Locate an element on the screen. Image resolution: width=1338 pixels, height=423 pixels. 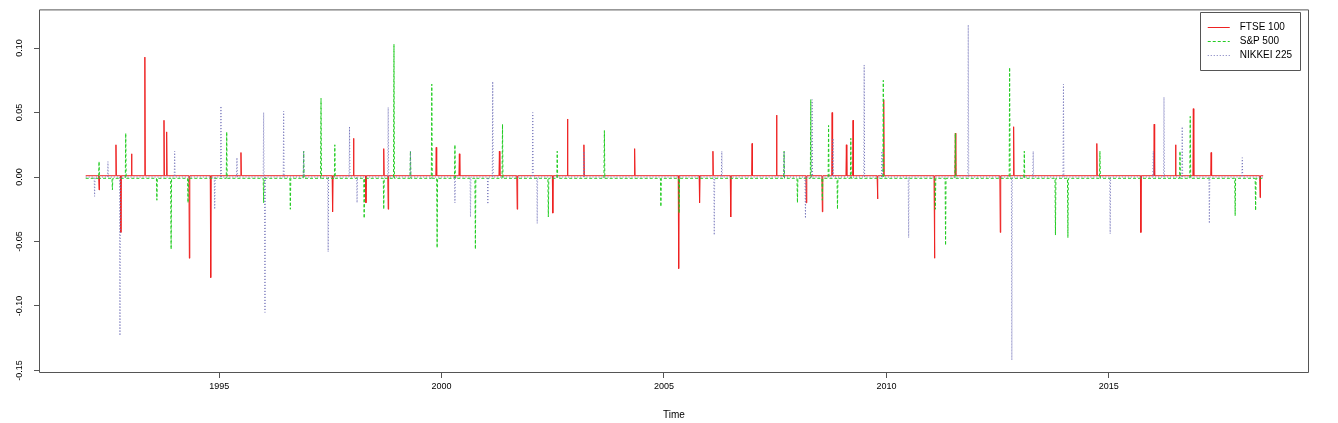
y-tick-label: 0.10 is located at coordinates (19, 48).